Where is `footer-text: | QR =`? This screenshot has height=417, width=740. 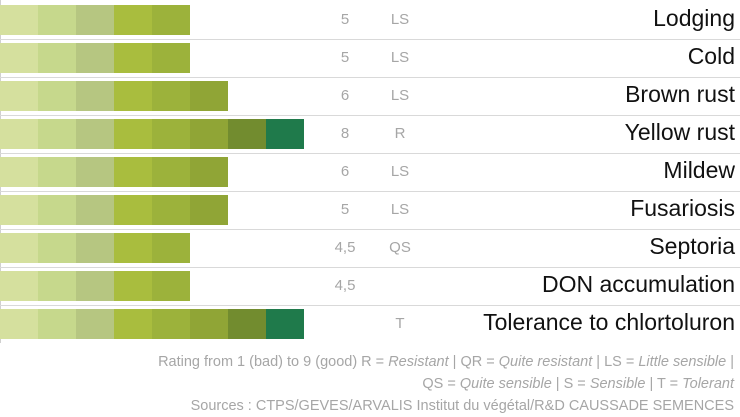
footer-text: | QR = is located at coordinates (473, 362).